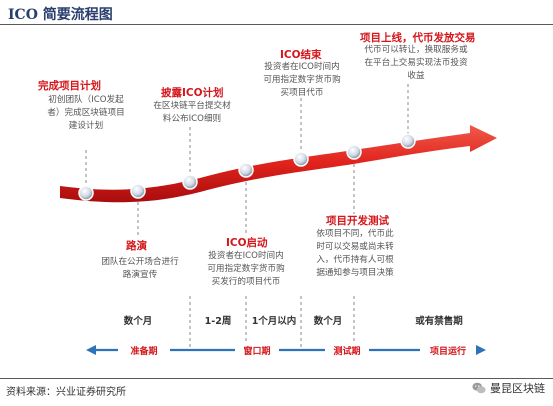 This screenshot has height=406, width=553. What do you see at coordinates (86, 113) in the screenshot?
I see `stage-desc-plan: 初创团队（ICO发起 者）完成区块链项目 建设计划` at bounding box center [86, 113].